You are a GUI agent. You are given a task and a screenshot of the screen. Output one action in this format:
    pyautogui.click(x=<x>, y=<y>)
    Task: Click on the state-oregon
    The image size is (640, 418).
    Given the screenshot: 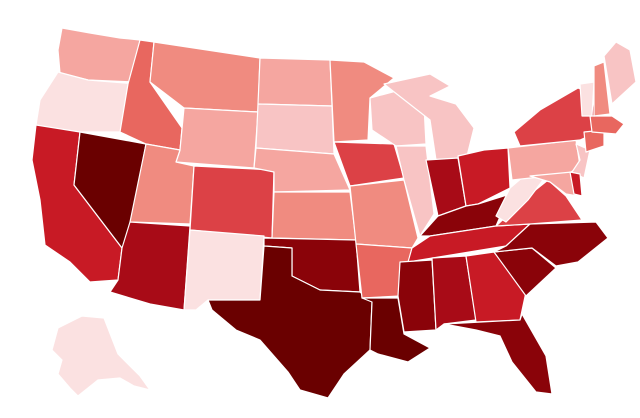 What is the action you would take?
    pyautogui.click(x=86, y=102)
    